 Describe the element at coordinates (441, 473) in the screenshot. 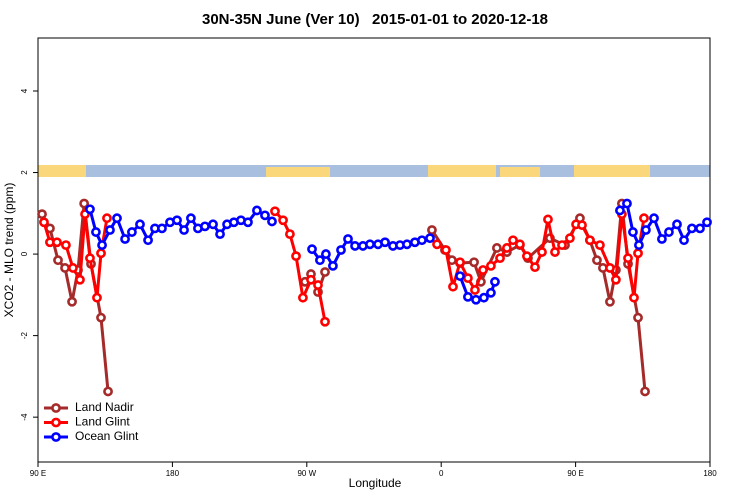

I see `x-tick-label: 0` at that location.